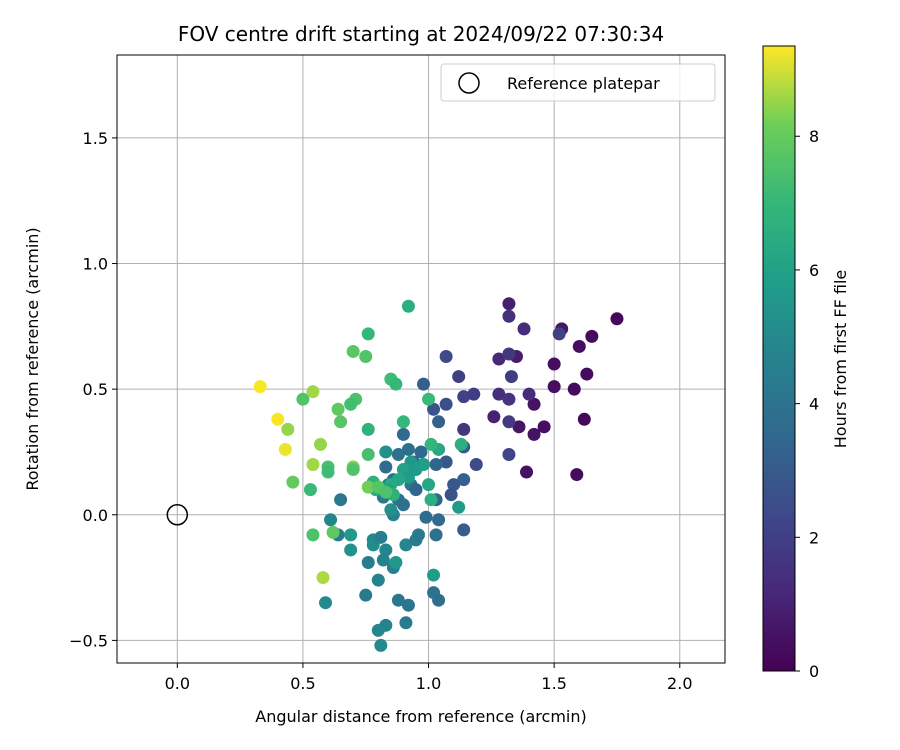 The width and height of the screenshot is (900, 750). What do you see at coordinates (806, 363) in the screenshot?
I see `colorbar: 0 2 4 6 8 Hours from first FF file` at bounding box center [806, 363].